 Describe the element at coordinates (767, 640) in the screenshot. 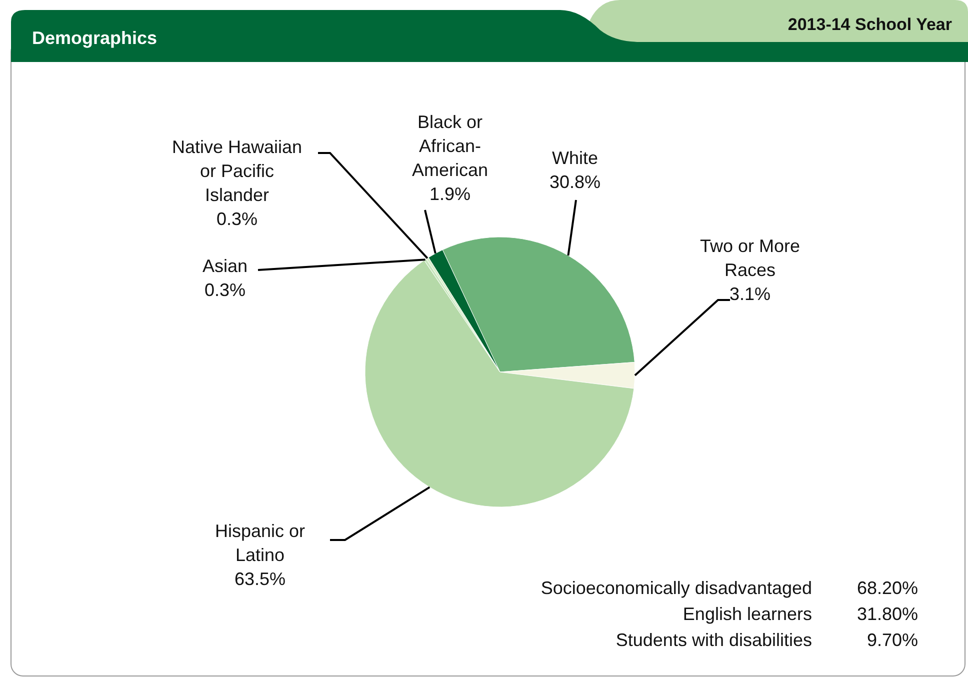

I see `text: Students with disabilities 9.70%` at that location.